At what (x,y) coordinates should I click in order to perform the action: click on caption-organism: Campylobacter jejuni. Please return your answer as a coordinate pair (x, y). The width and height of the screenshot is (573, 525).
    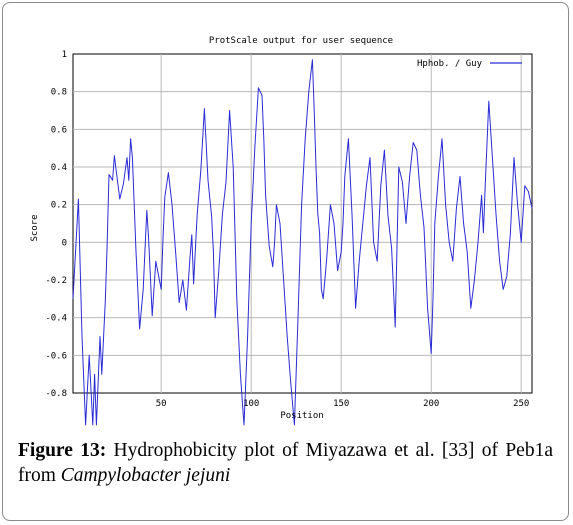
    Looking at the image, I should click on (145, 475).